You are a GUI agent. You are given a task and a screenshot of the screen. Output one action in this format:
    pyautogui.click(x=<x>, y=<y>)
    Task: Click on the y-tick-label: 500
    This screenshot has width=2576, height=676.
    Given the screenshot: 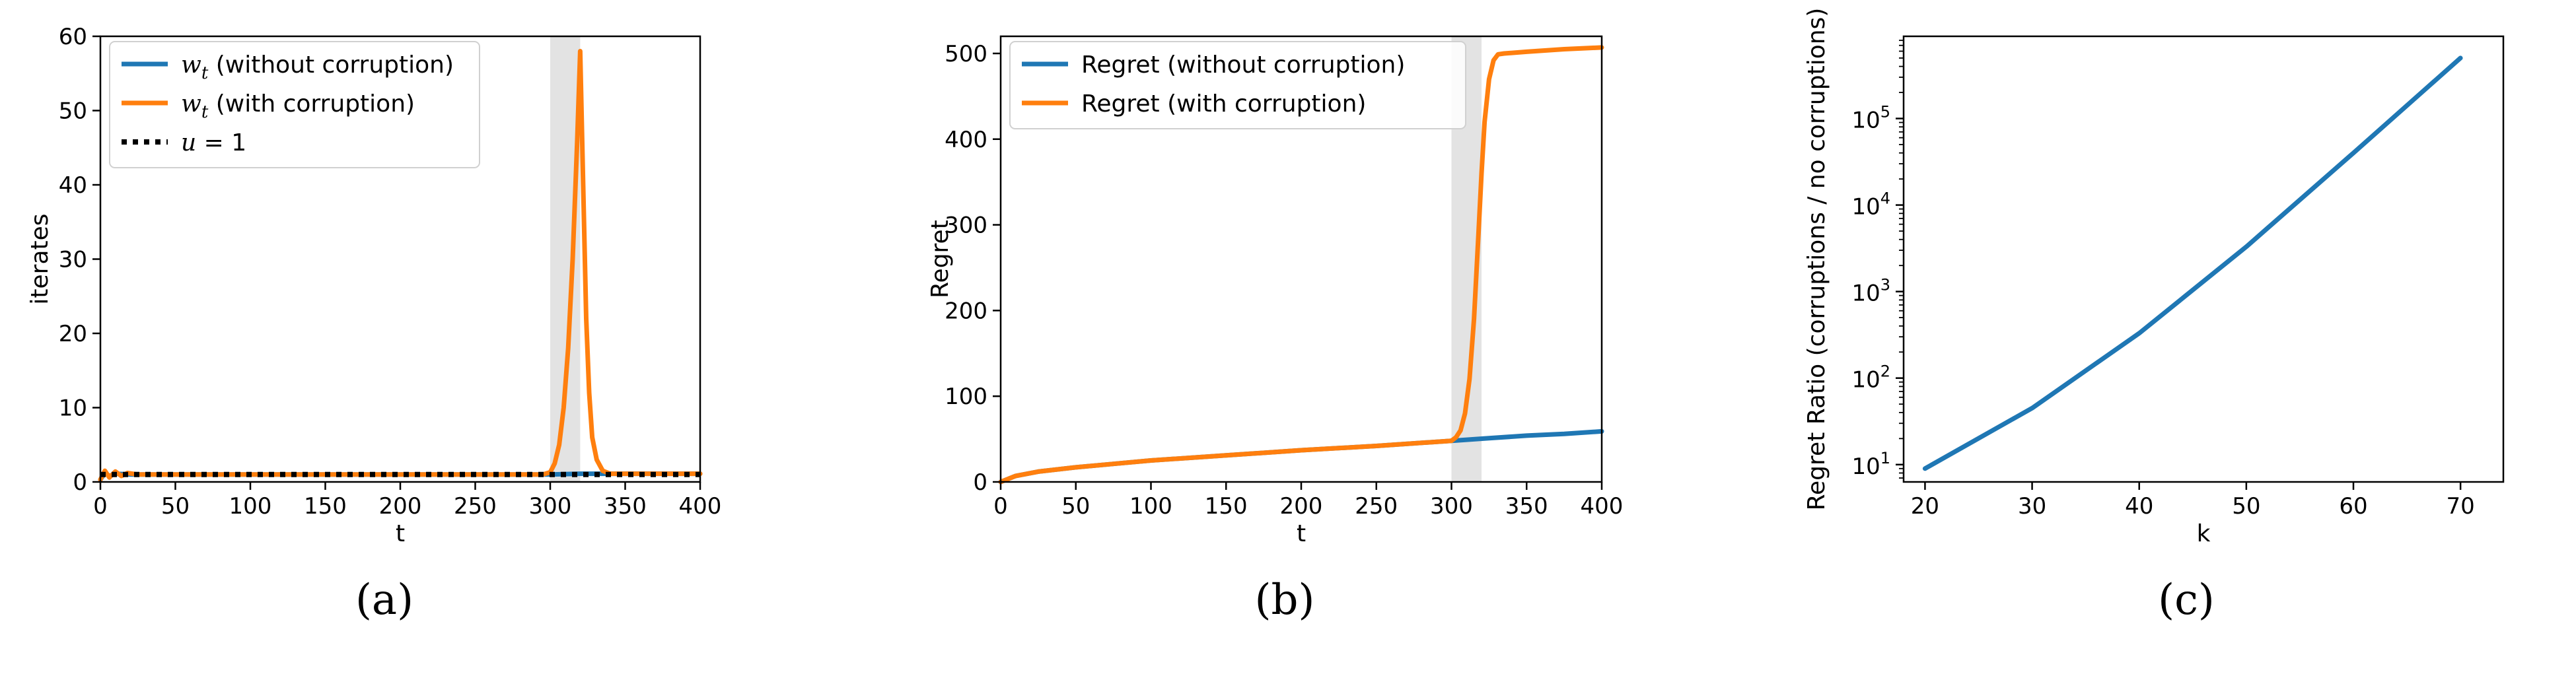 What is the action you would take?
    pyautogui.click(x=966, y=54)
    